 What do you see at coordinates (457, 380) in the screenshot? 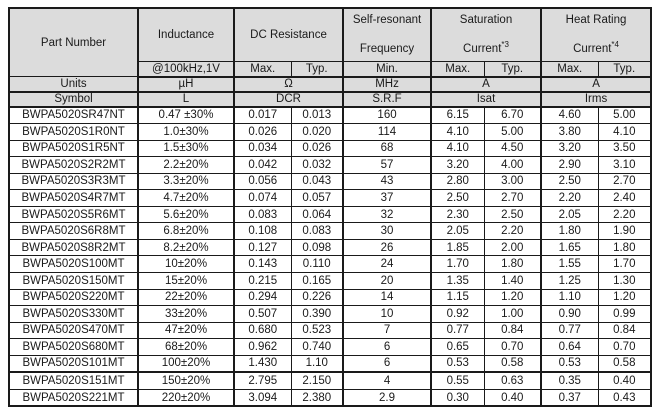
I see `value-cell: 0.55` at bounding box center [457, 380].